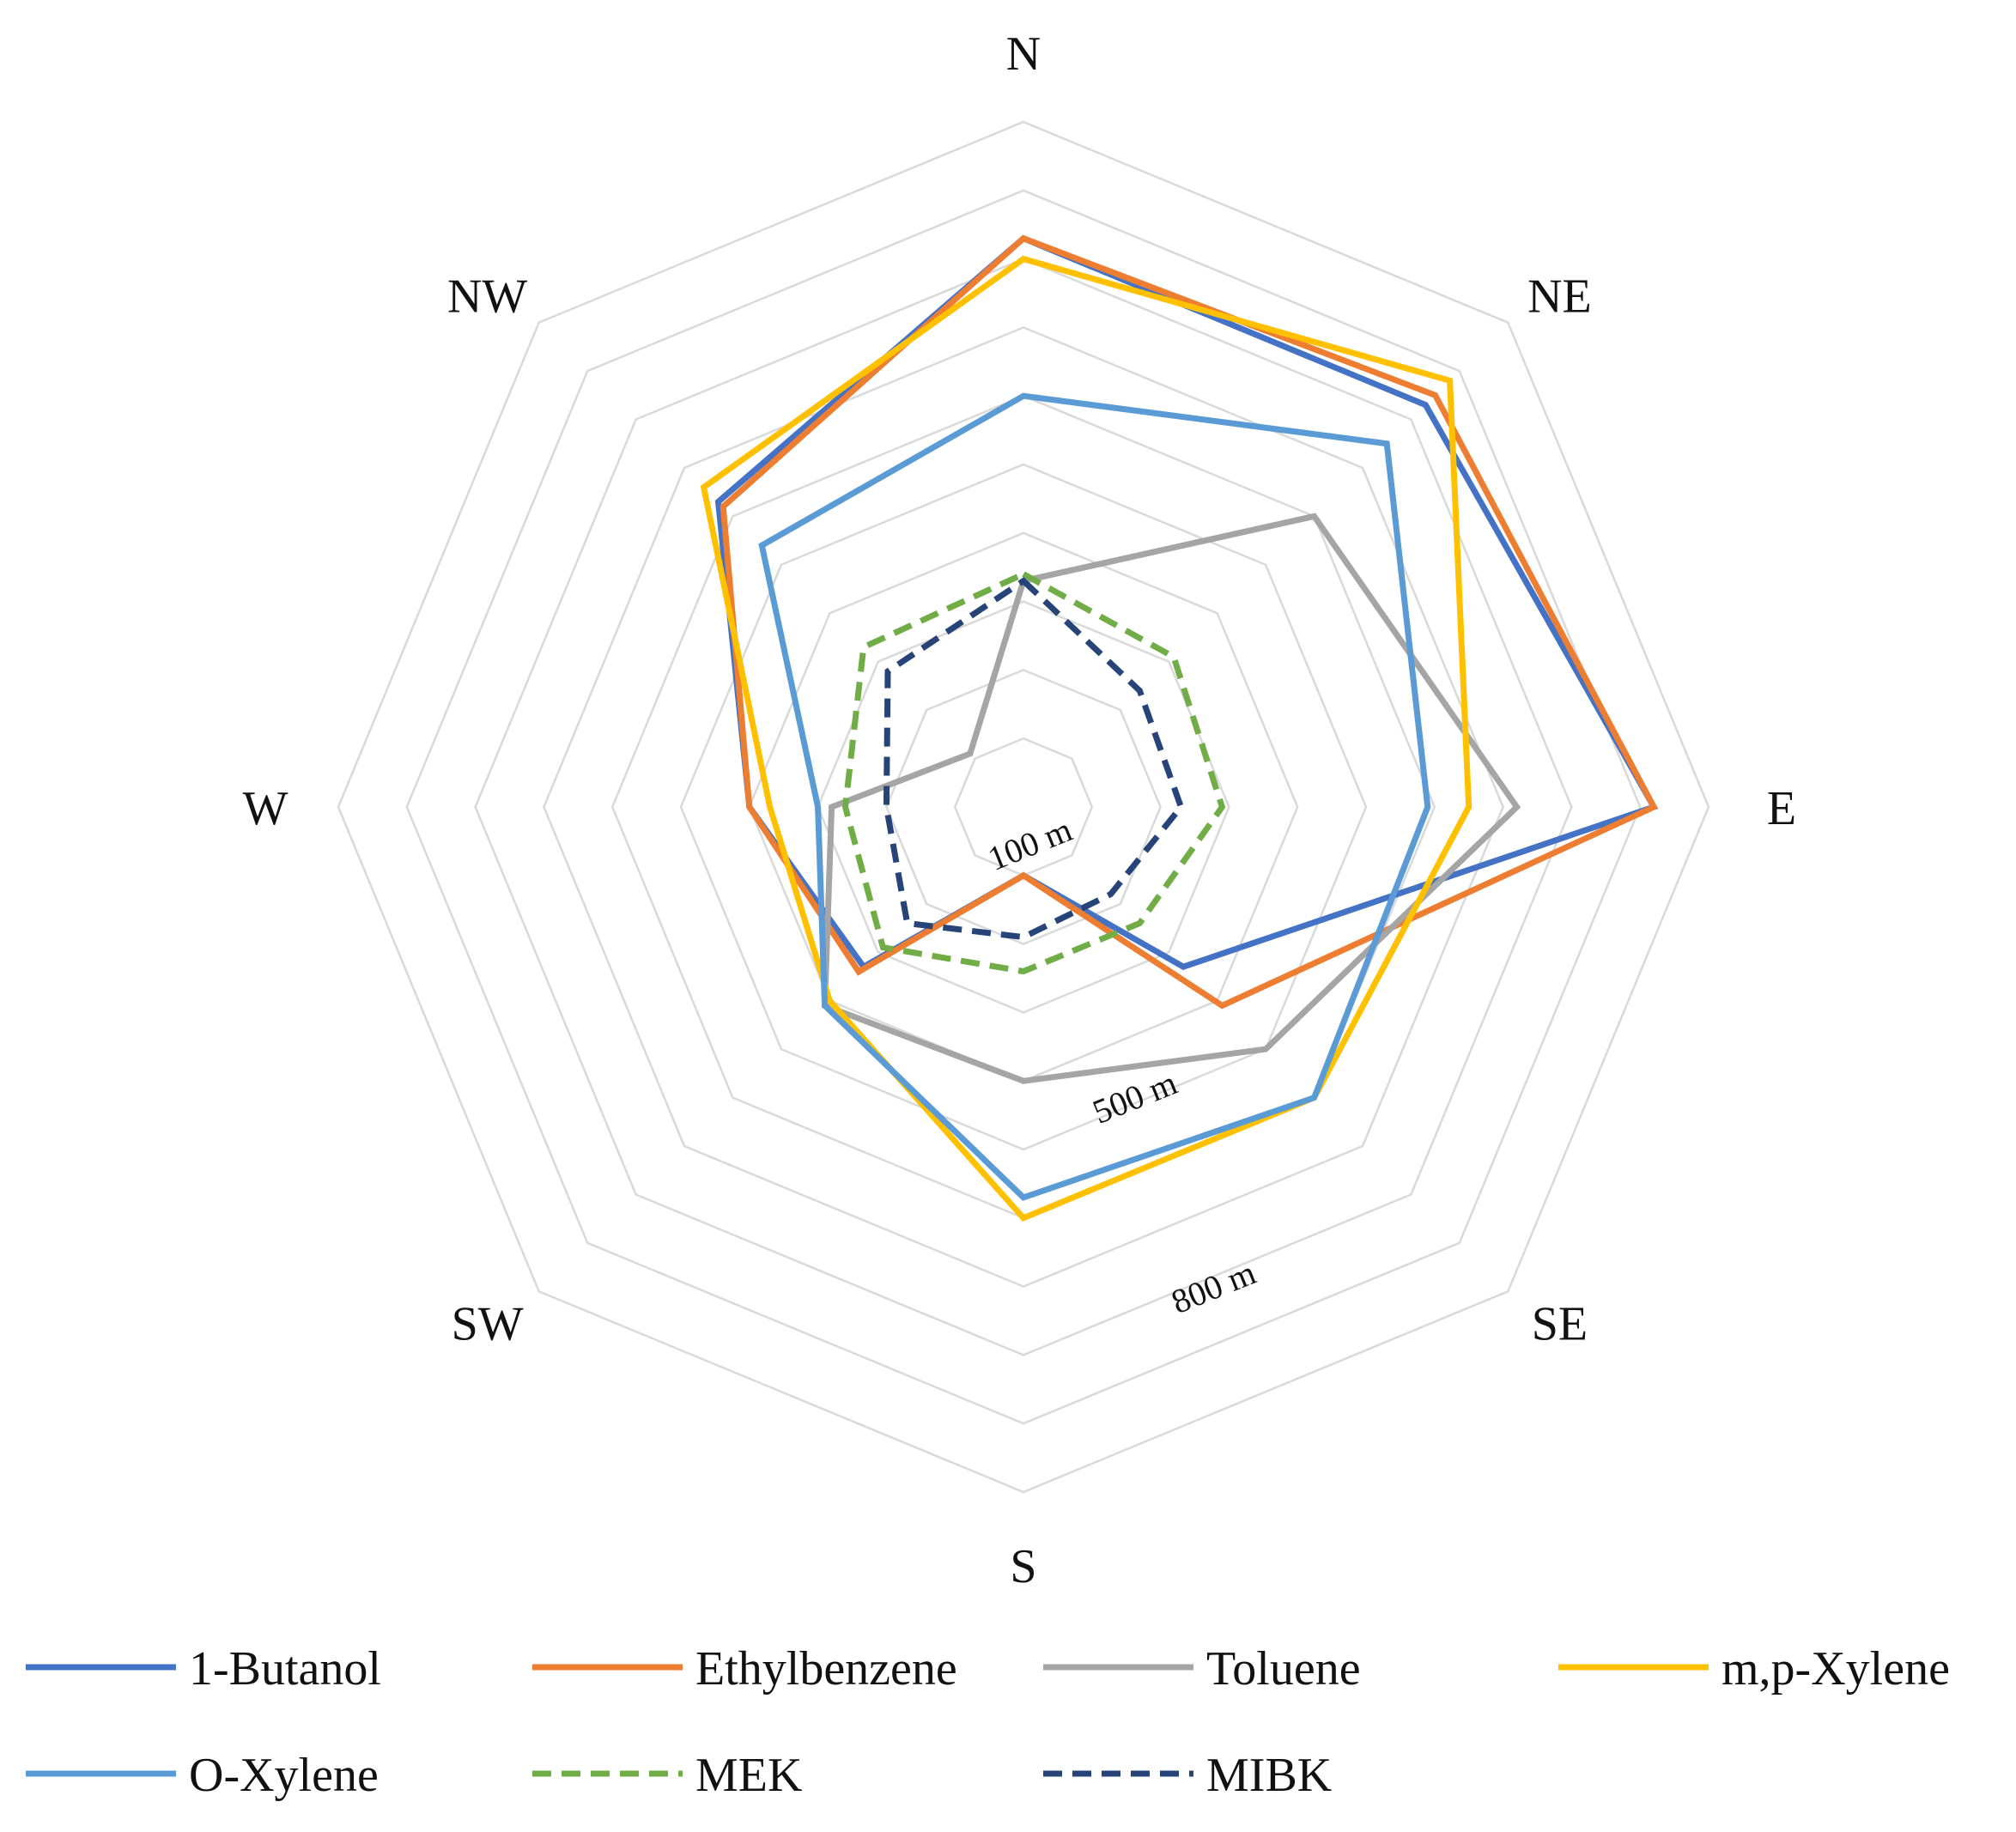 The width and height of the screenshot is (2016, 1832). What do you see at coordinates (284, 1775) in the screenshot?
I see `legend-label-o-xylene: O-Xylene` at bounding box center [284, 1775].